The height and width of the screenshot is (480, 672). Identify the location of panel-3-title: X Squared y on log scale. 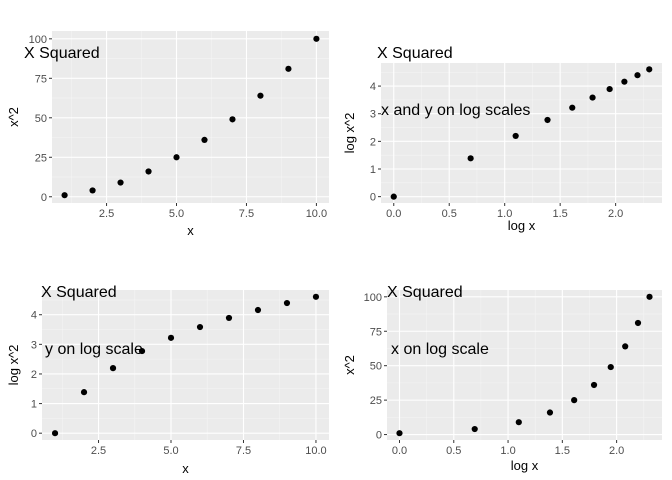
(92, 321).